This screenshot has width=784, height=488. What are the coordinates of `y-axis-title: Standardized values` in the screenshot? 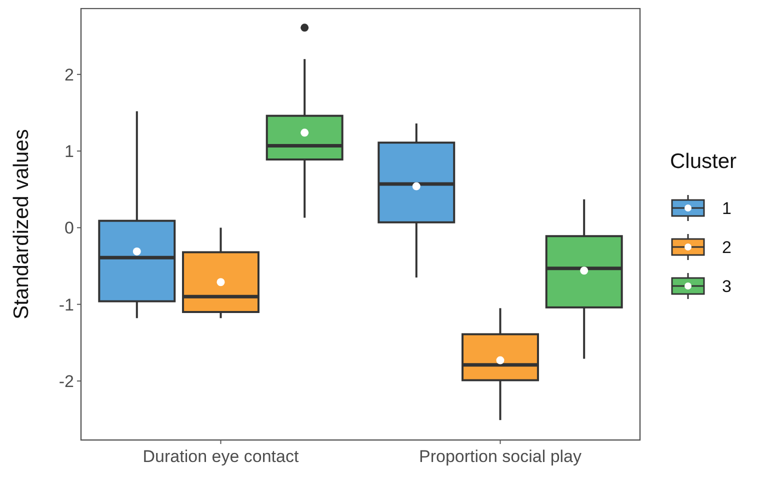 It's located at (21, 224).